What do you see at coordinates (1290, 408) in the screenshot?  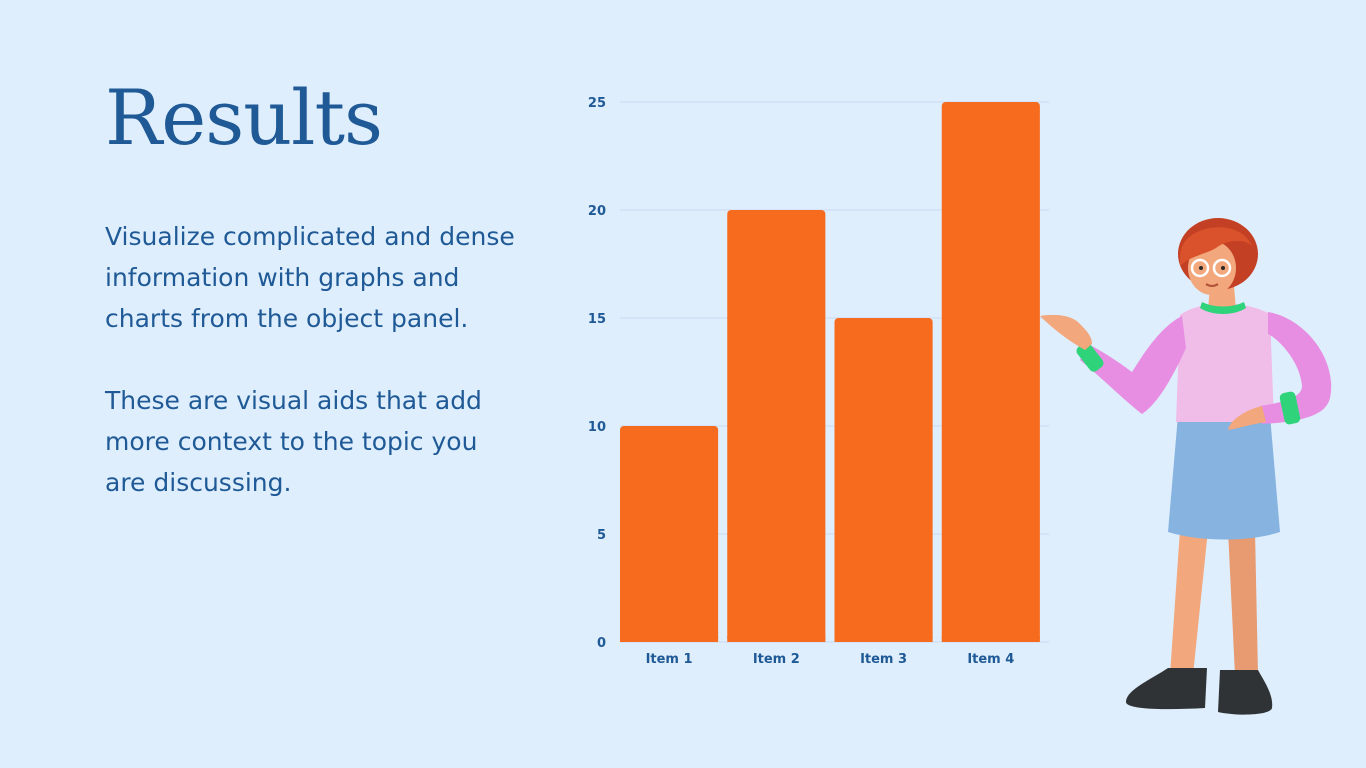 I see `right-cuff` at bounding box center [1290, 408].